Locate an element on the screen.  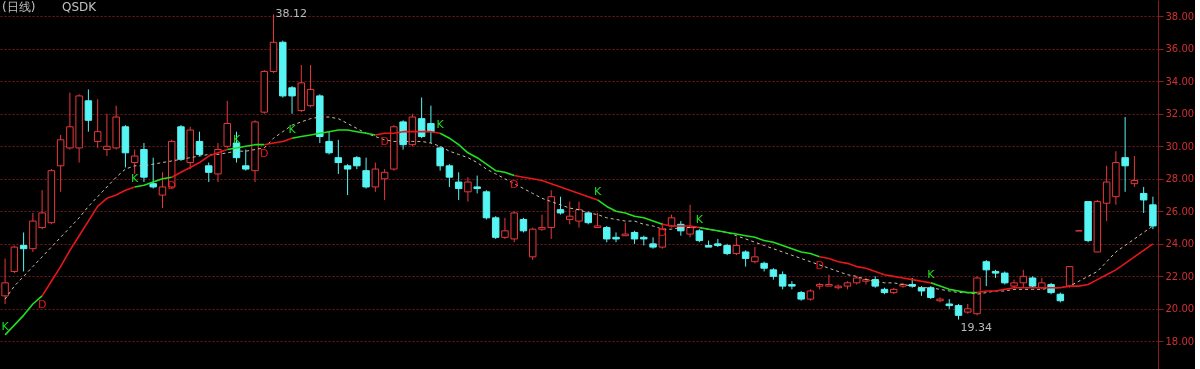
y-tick-label: 36.00 is located at coordinates (1180, 49).